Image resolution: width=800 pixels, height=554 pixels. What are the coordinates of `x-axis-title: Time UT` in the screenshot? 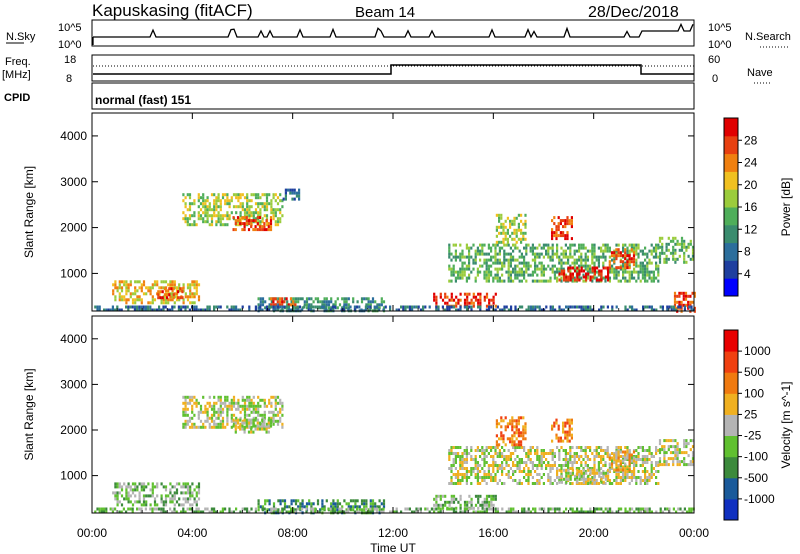 It's located at (393, 547).